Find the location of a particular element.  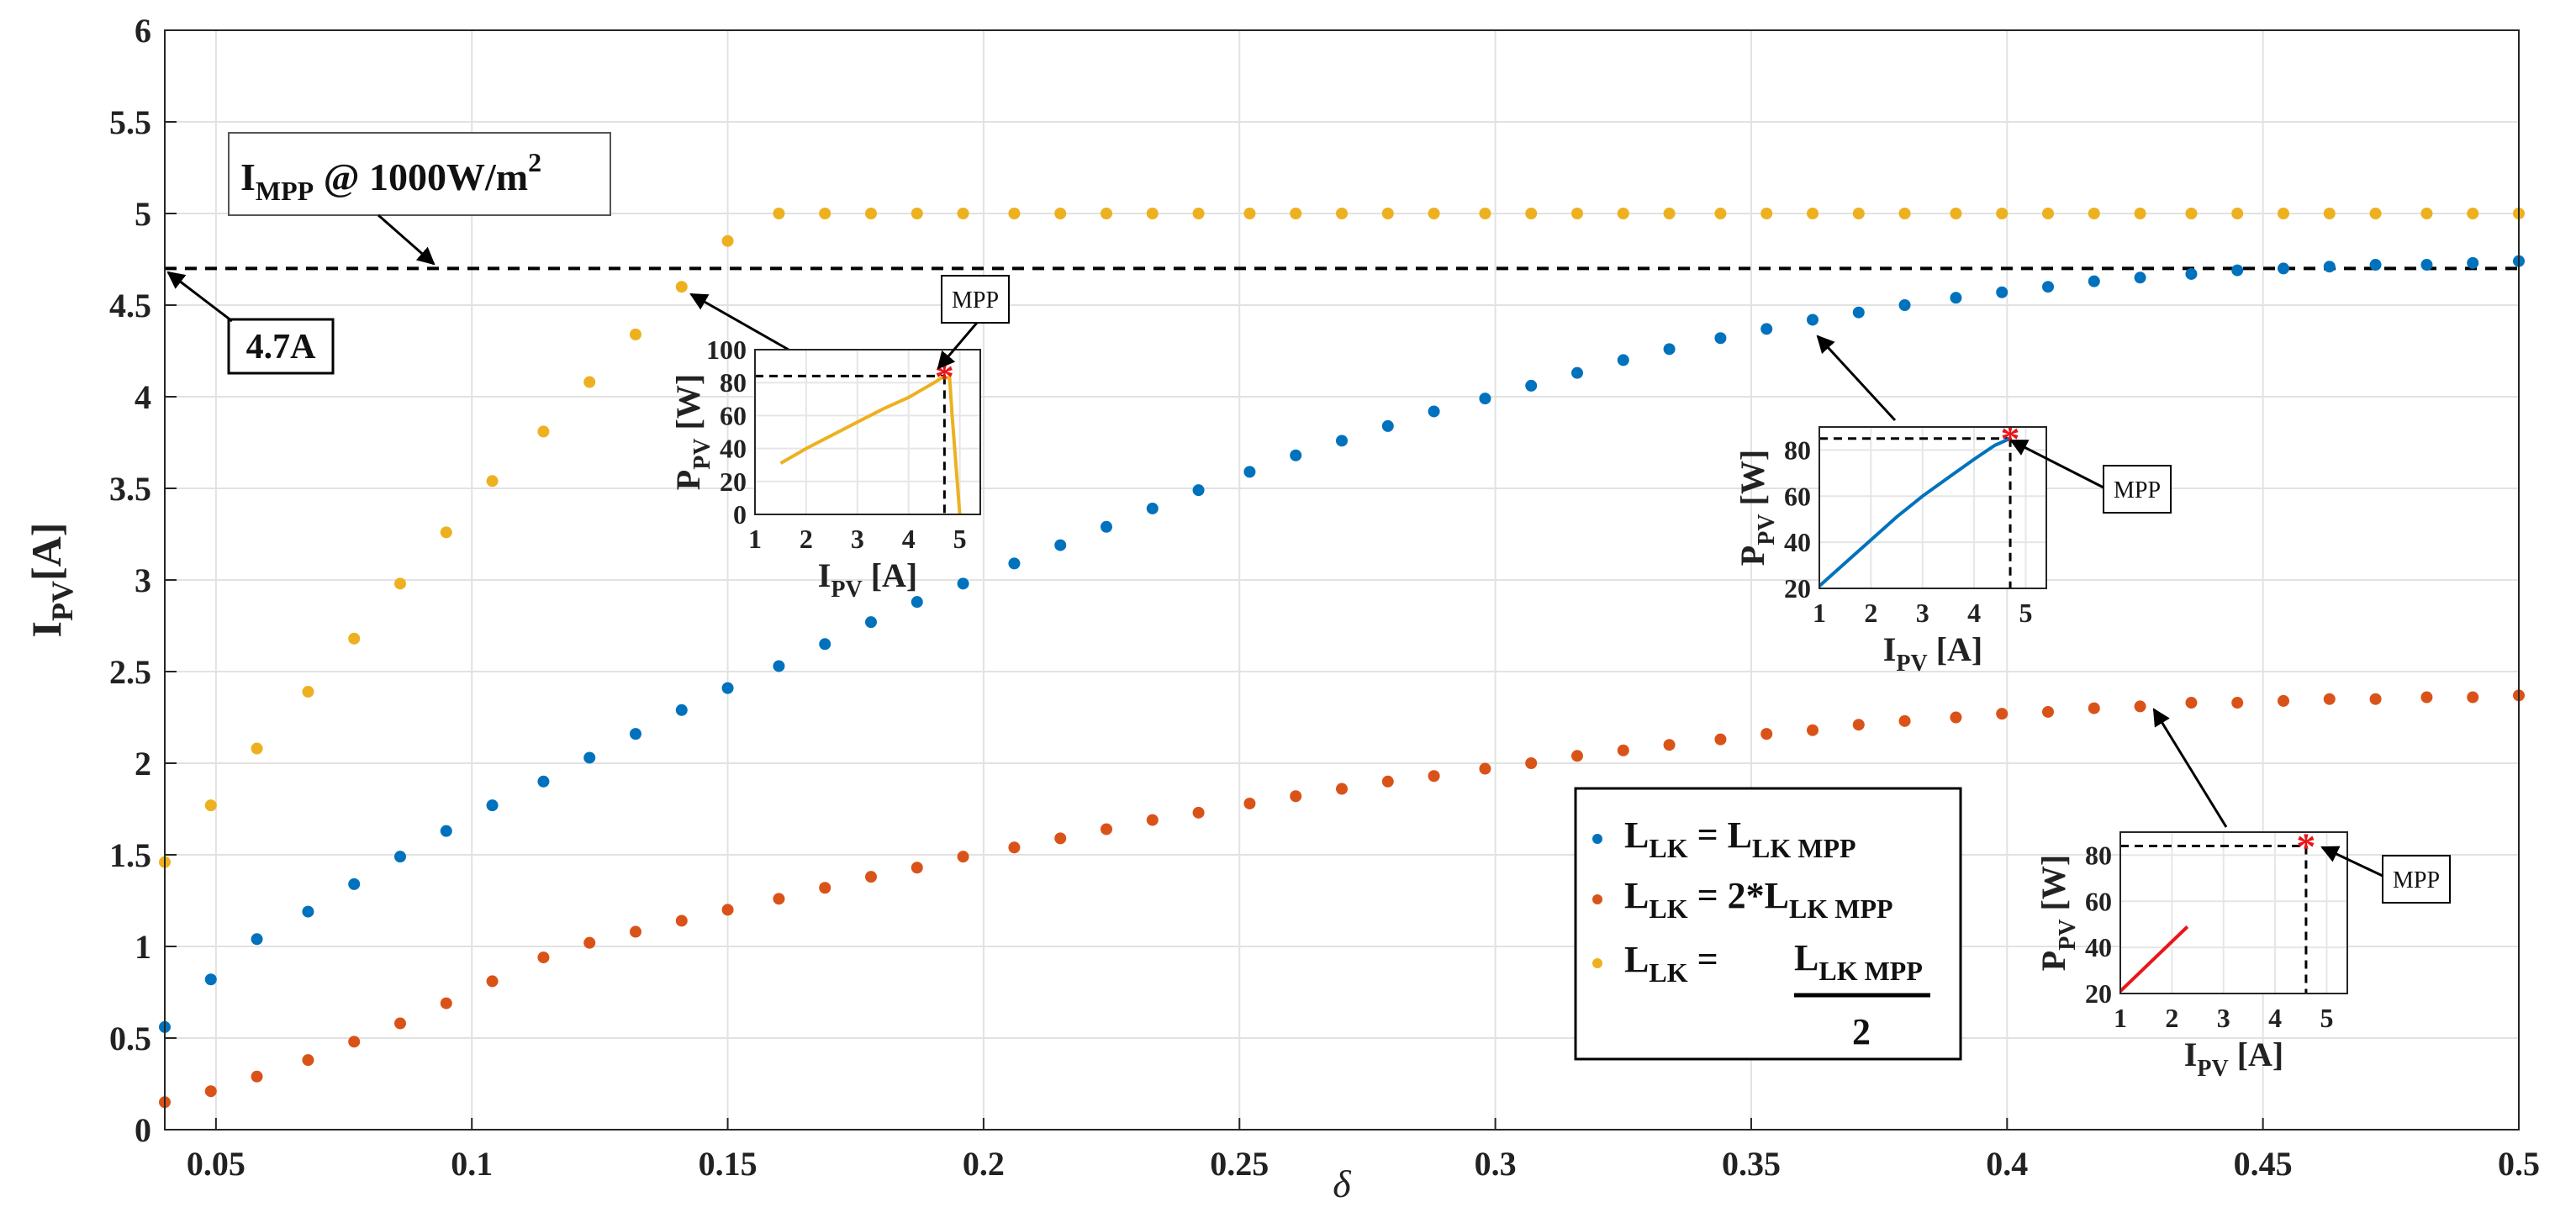

value-arrow is located at coordinates (200, 297).